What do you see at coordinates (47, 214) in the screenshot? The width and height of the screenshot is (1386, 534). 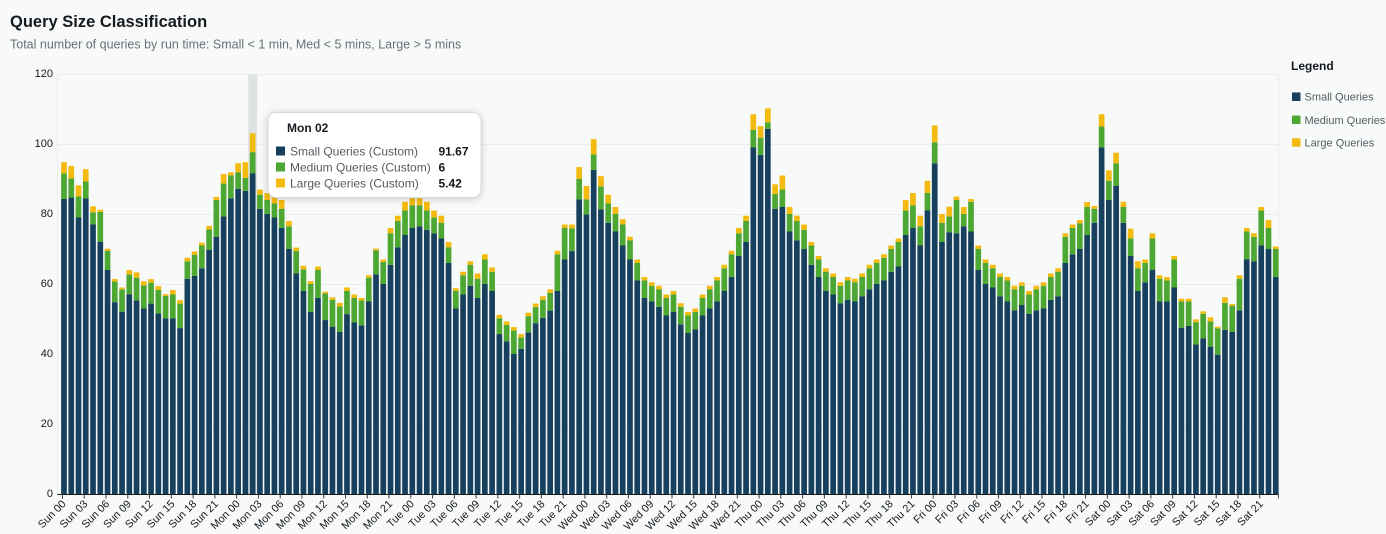 I see `svg-text: 80` at bounding box center [47, 214].